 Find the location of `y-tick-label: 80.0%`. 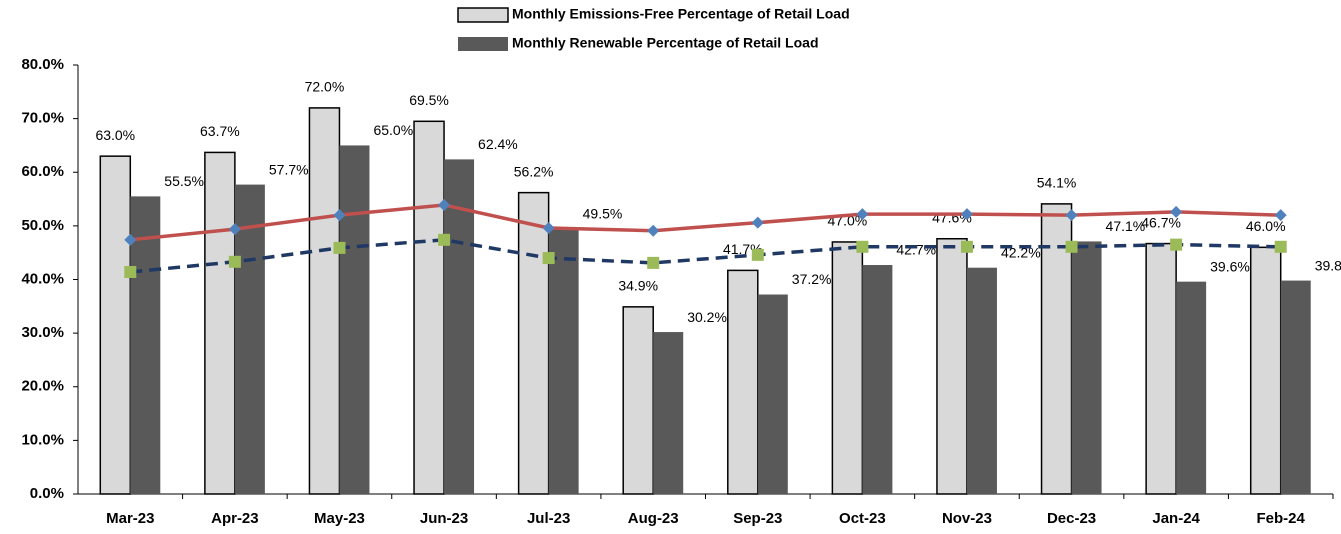

y-tick-label: 80.0% is located at coordinates (42, 64).